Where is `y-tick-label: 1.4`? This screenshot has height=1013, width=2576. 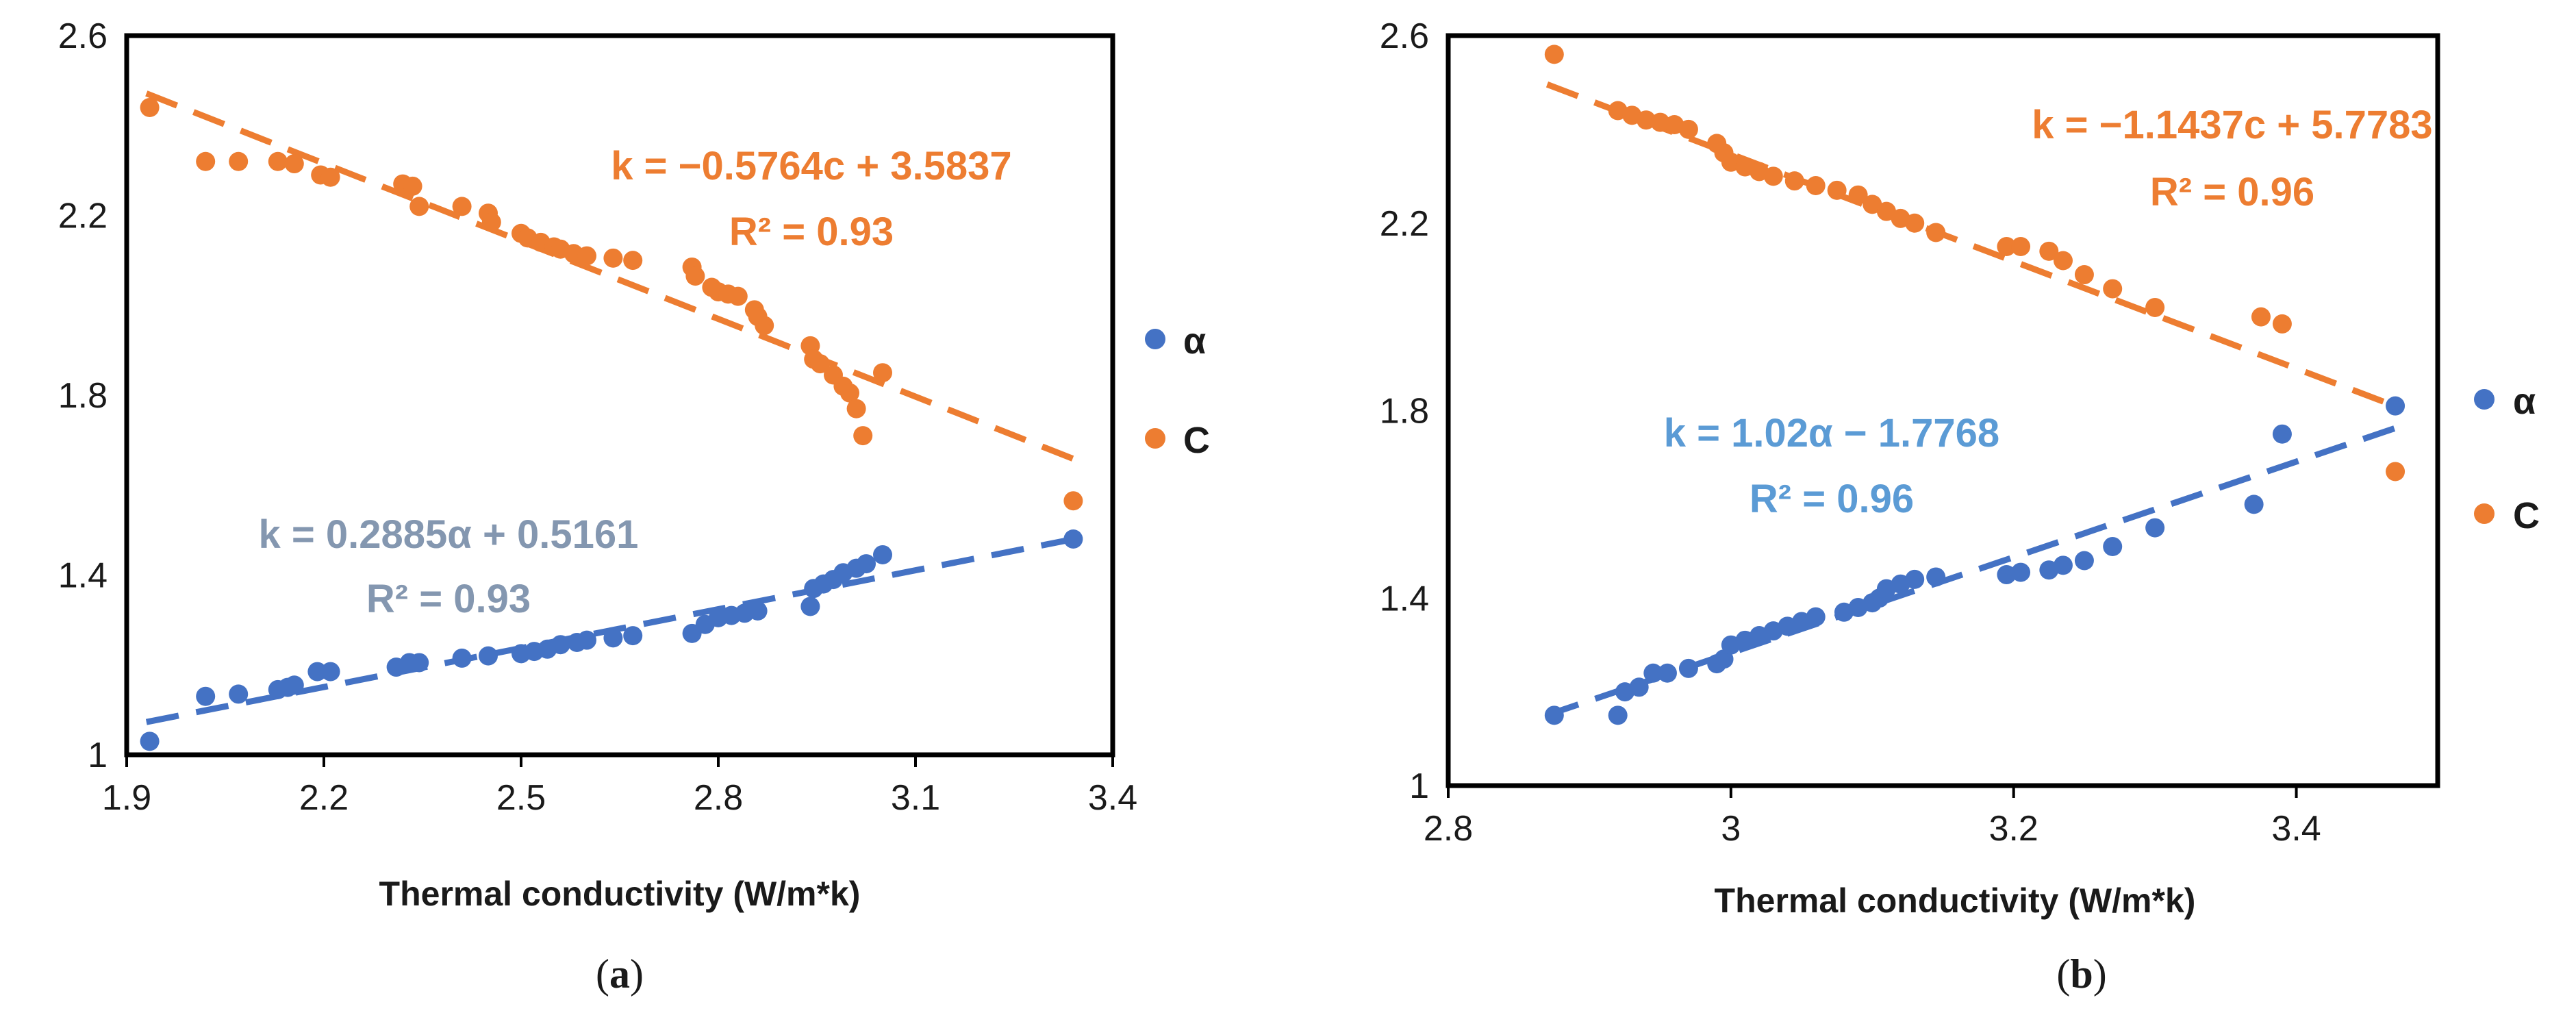
y-tick-label: 1.4 is located at coordinates (83, 576).